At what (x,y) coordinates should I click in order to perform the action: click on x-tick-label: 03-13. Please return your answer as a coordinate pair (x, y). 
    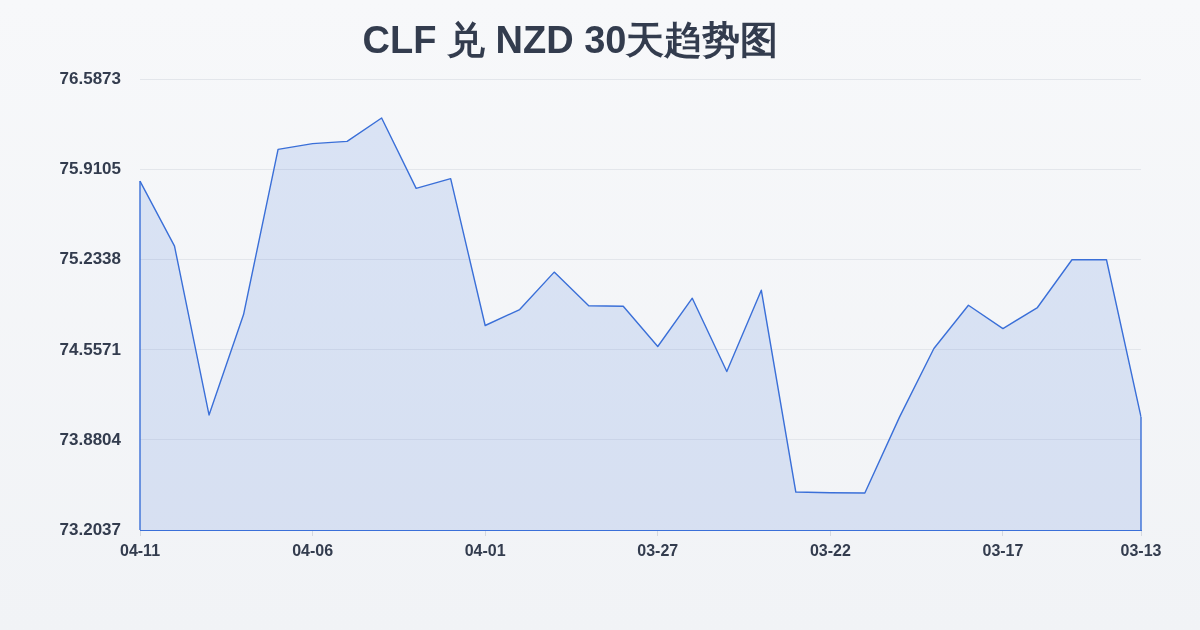
    Looking at the image, I should click on (1141, 551).